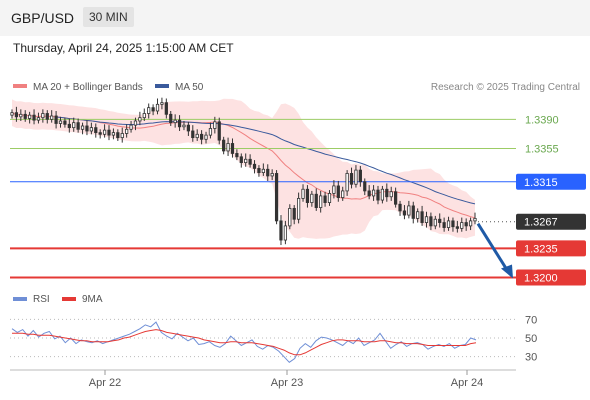 Image resolution: width=590 pixels, height=400 pixels. I want to click on ma20-legend-label: MA 20 + Bollinger Bands, so click(88, 87).